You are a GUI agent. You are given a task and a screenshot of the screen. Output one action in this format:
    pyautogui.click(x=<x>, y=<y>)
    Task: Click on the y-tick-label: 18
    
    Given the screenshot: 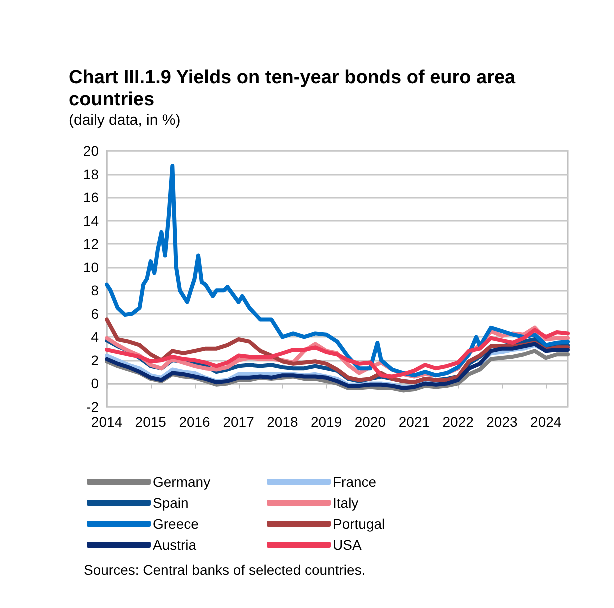 What is the action you would take?
    pyautogui.click(x=91, y=174)
    